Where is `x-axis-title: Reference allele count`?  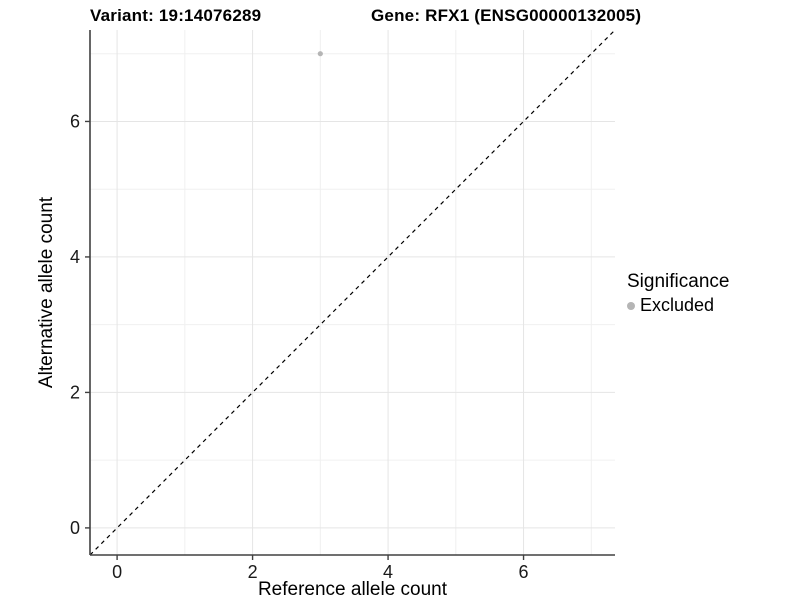
x-axis-title: Reference allele count is located at coordinates (353, 589).